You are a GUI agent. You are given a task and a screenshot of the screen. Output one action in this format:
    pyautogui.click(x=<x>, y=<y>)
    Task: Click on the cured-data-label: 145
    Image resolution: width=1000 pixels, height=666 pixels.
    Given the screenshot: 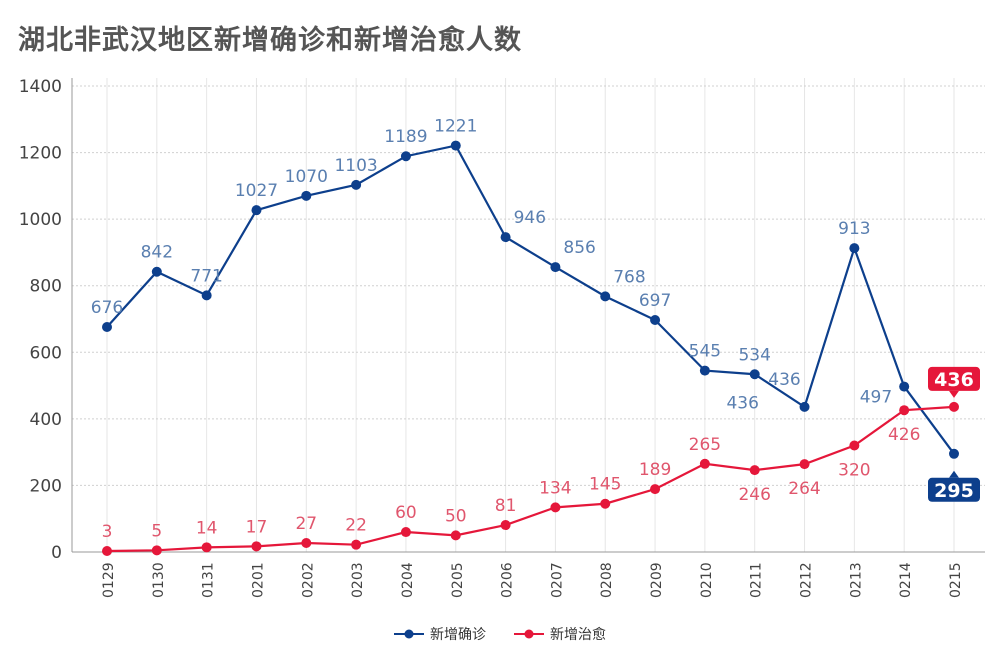 What is the action you would take?
    pyautogui.click(x=605, y=485)
    